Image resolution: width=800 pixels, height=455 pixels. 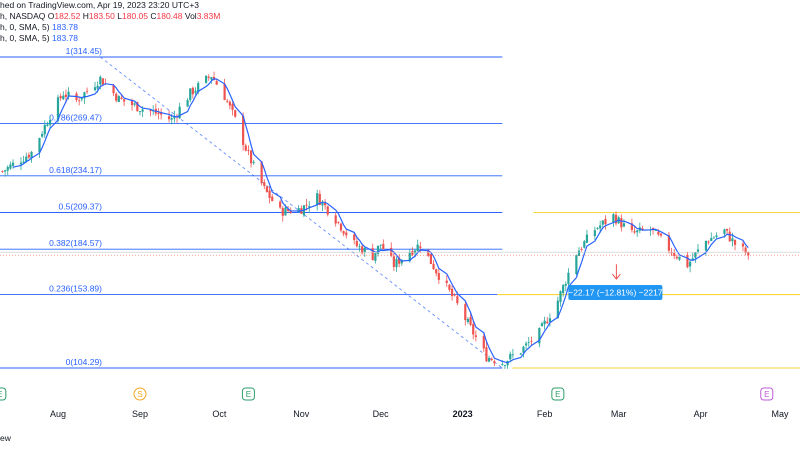 I want to click on time-axis-tick-label: 2023, so click(x=463, y=414).